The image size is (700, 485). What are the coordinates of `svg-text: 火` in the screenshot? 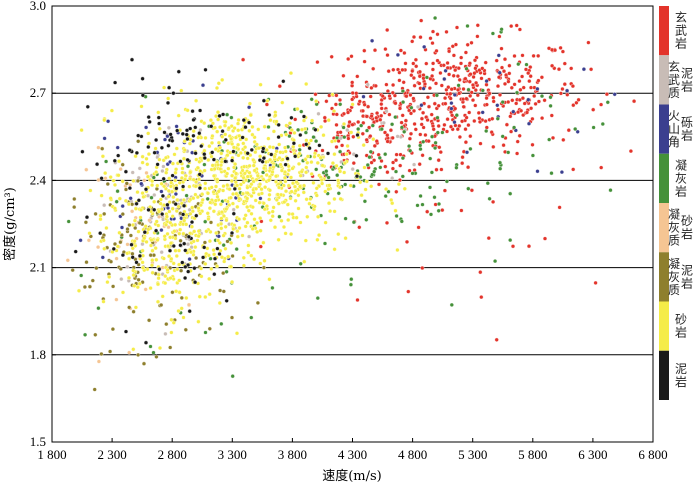 It's located at (674, 116).